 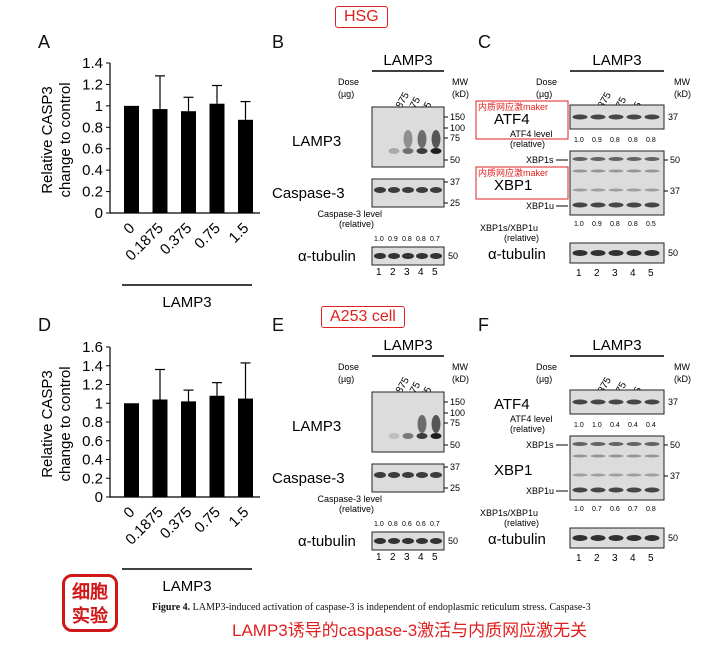 What do you see at coordinates (356, 224) in the screenshot?
I see `caspase3-level-unit: (relative)` at bounding box center [356, 224].